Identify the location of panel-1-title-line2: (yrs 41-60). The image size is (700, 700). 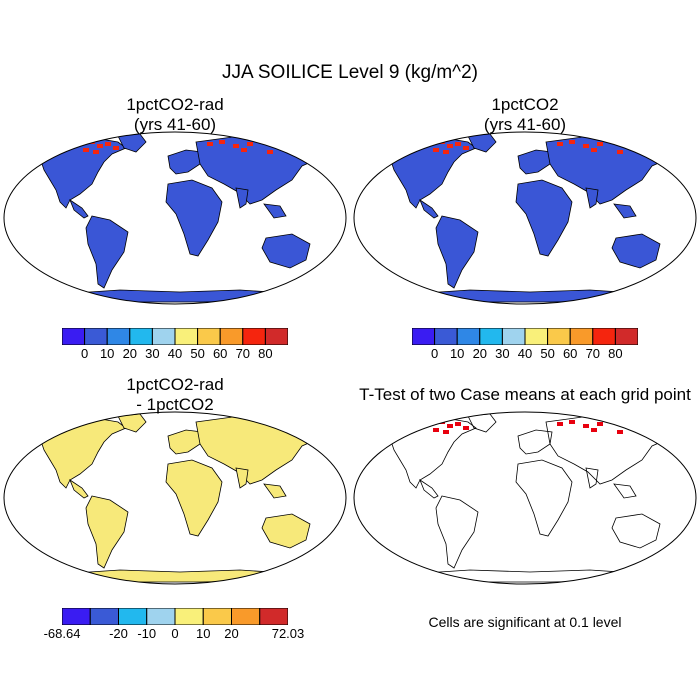
(175, 124).